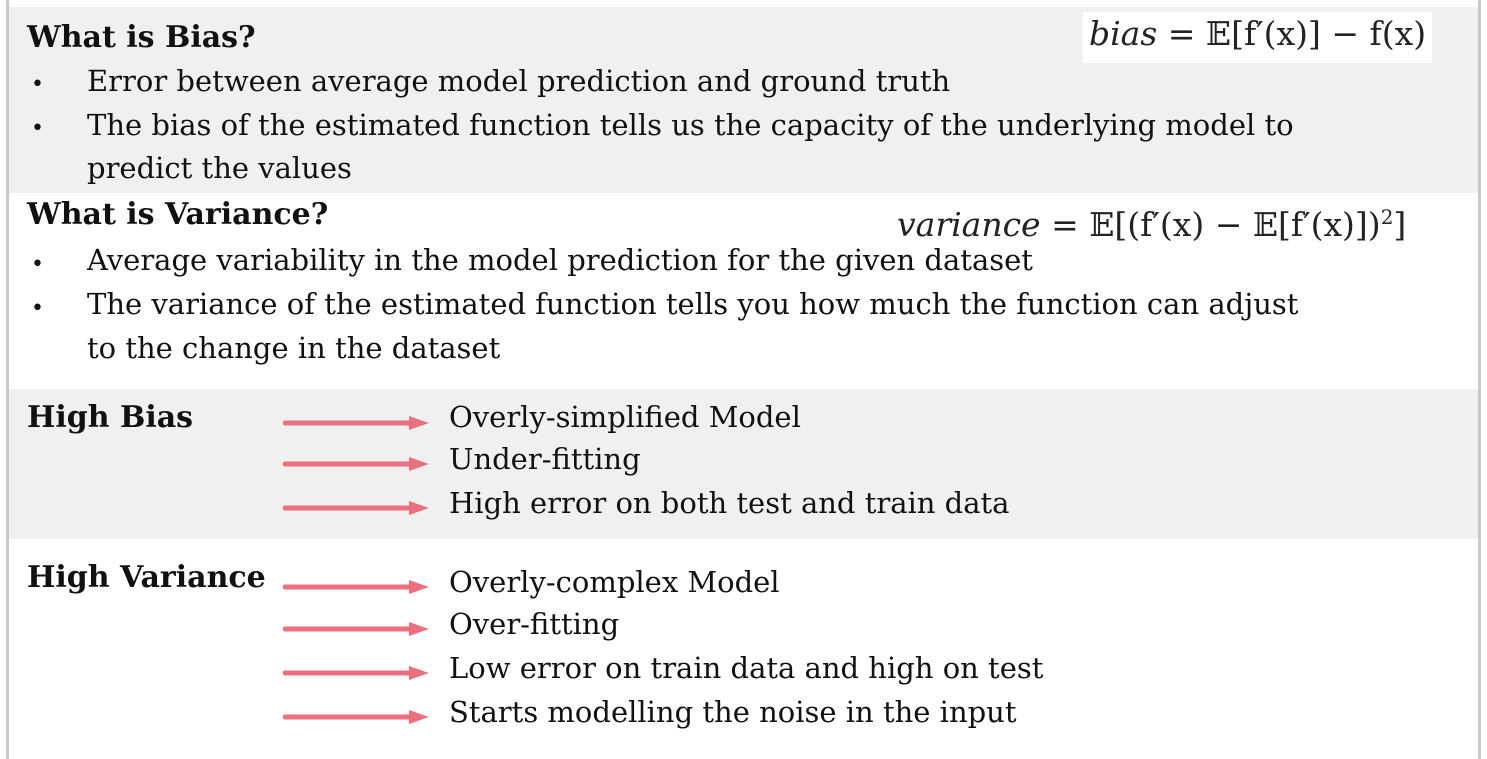  Describe the element at coordinates (969, 224) in the screenshot. I see `variance-formula-lhs: variance` at that location.